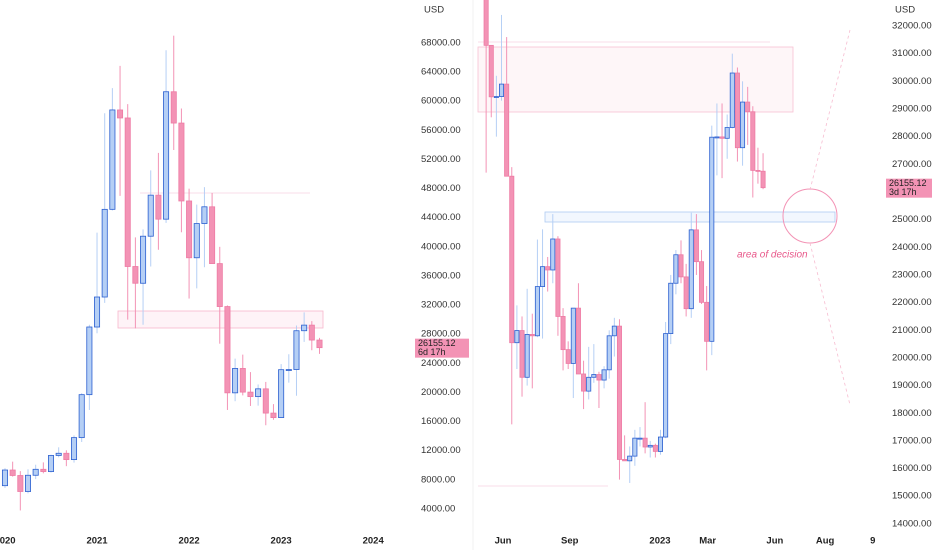  I want to click on y-tick-label: 52000.00, so click(441, 159).